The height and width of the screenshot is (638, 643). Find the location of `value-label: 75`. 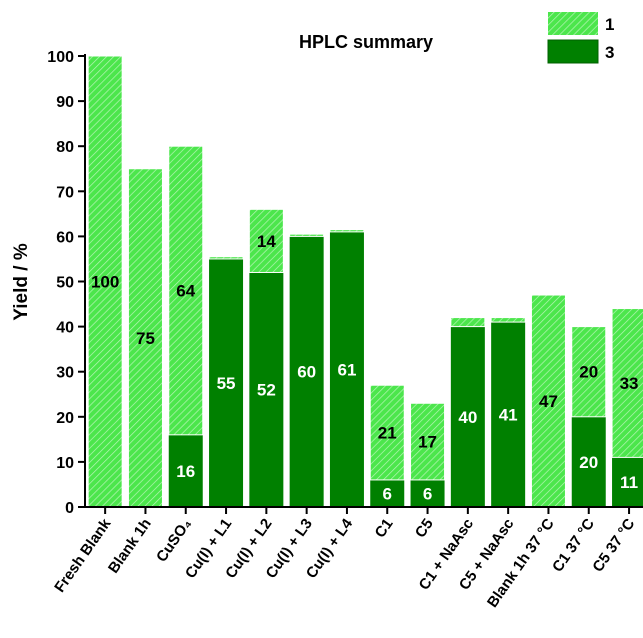

value-label: 75 is located at coordinates (145, 338).